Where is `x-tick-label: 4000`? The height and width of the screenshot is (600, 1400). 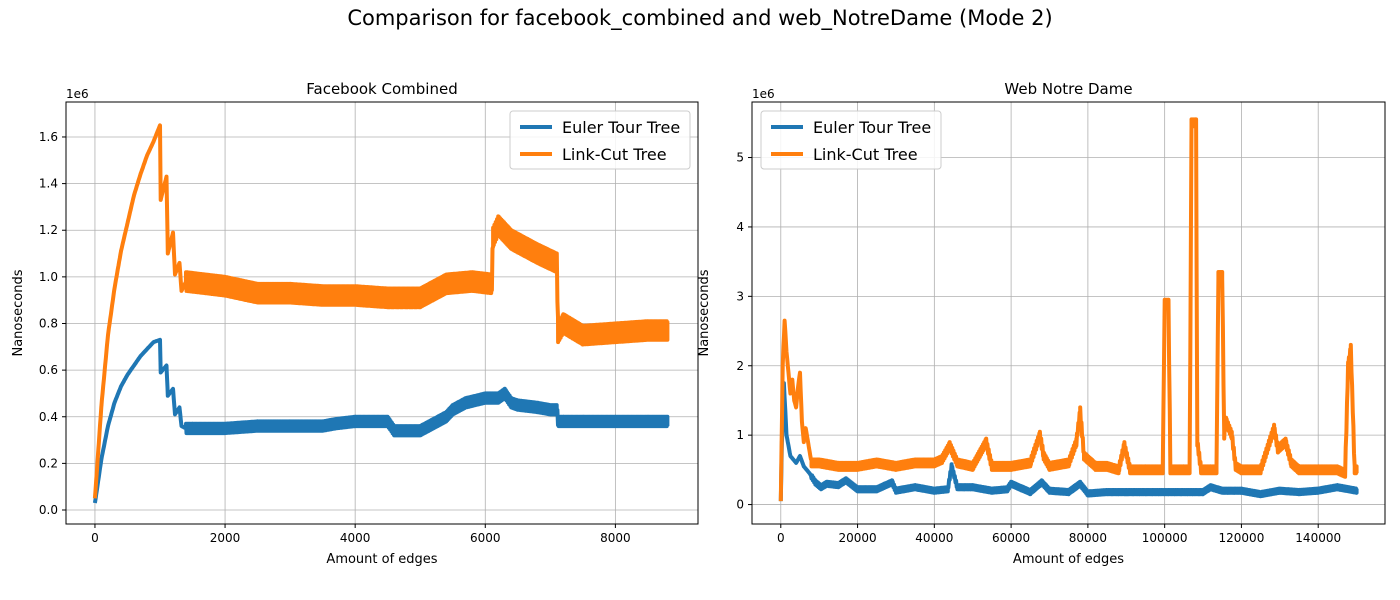 x-tick-label: 4000 is located at coordinates (355, 538).